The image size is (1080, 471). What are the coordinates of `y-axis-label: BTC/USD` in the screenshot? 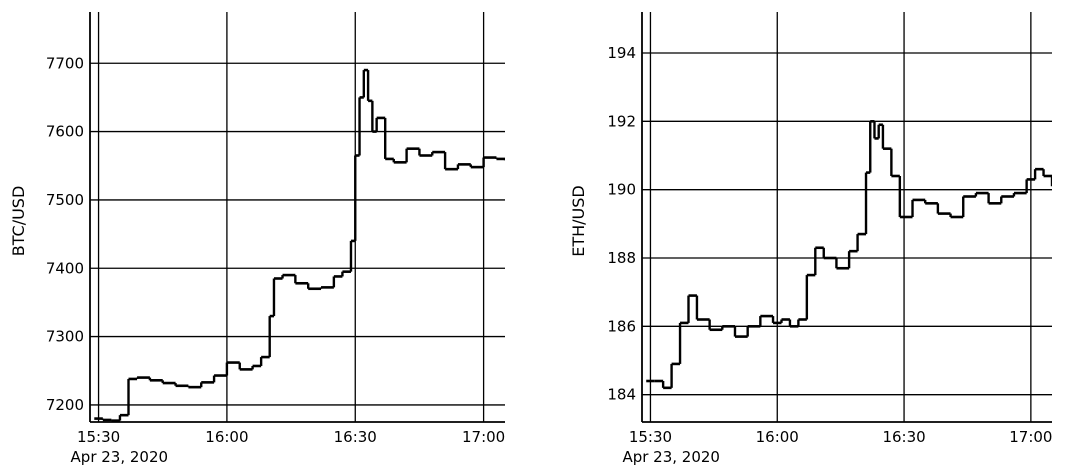 It's located at (18, 221).